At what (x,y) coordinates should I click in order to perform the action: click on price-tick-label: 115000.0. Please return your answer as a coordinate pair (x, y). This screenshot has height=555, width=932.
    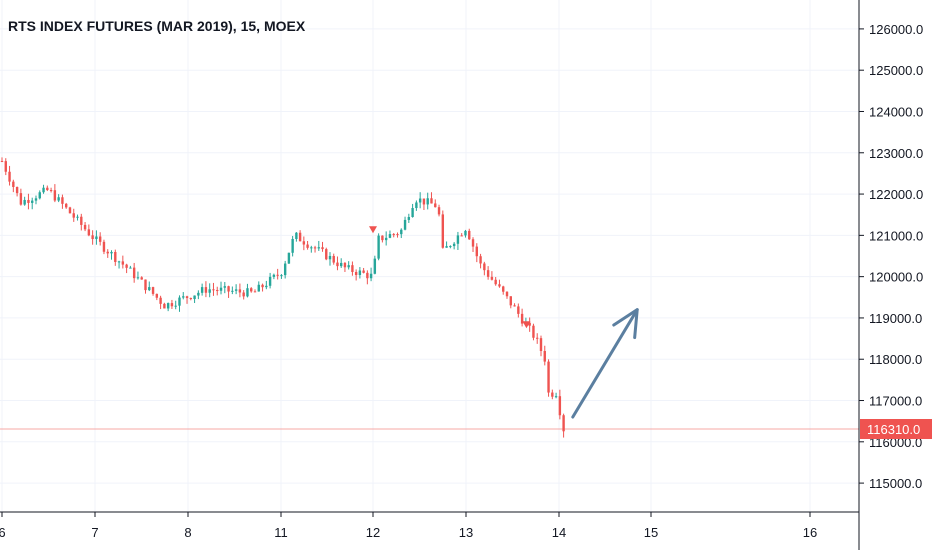
    Looking at the image, I should click on (895, 483).